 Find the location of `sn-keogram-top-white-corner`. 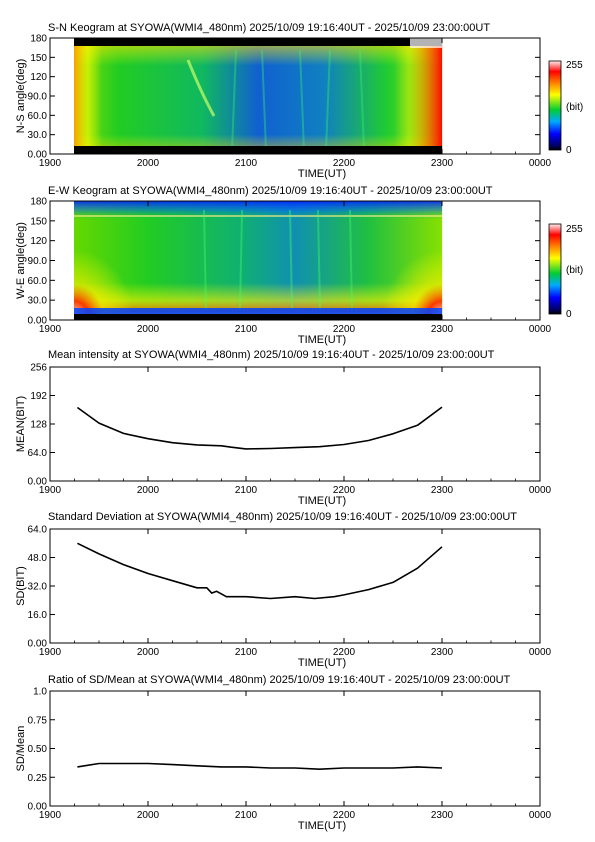

sn-keogram-top-white-corner is located at coordinates (426, 43).